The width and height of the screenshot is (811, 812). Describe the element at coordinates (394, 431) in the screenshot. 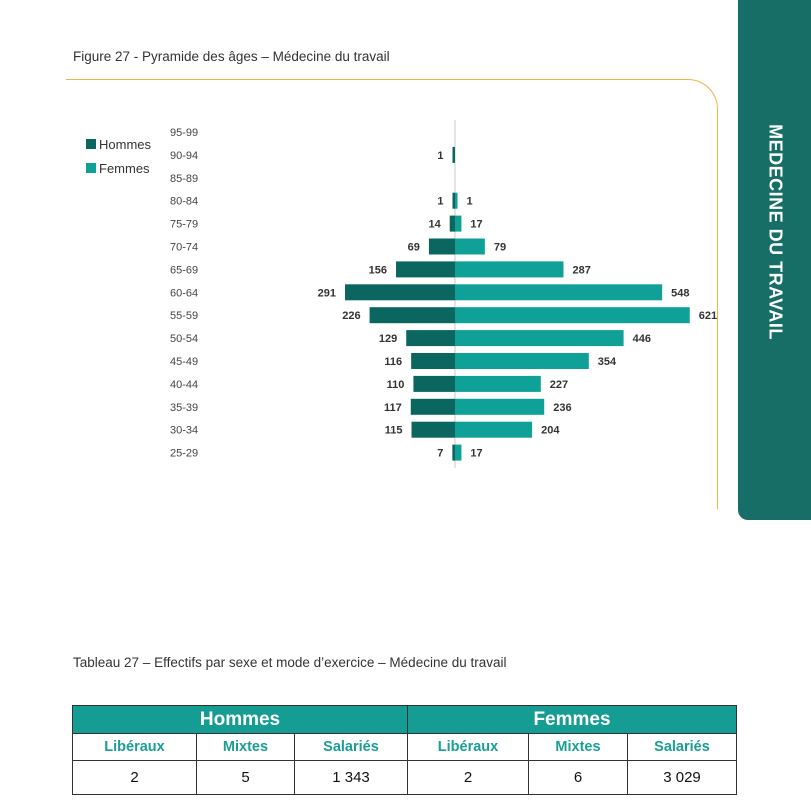

I see `data-label-hommes: 115` at that location.